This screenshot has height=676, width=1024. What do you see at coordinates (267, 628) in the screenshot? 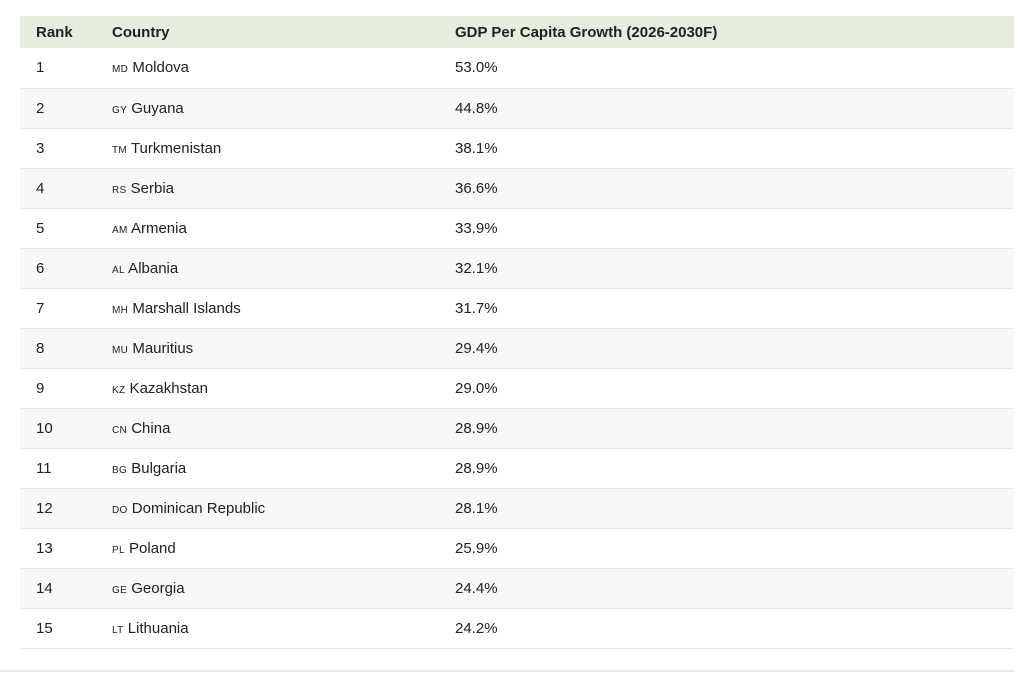
I see `country-cell: LT Lithuania` at bounding box center [267, 628].